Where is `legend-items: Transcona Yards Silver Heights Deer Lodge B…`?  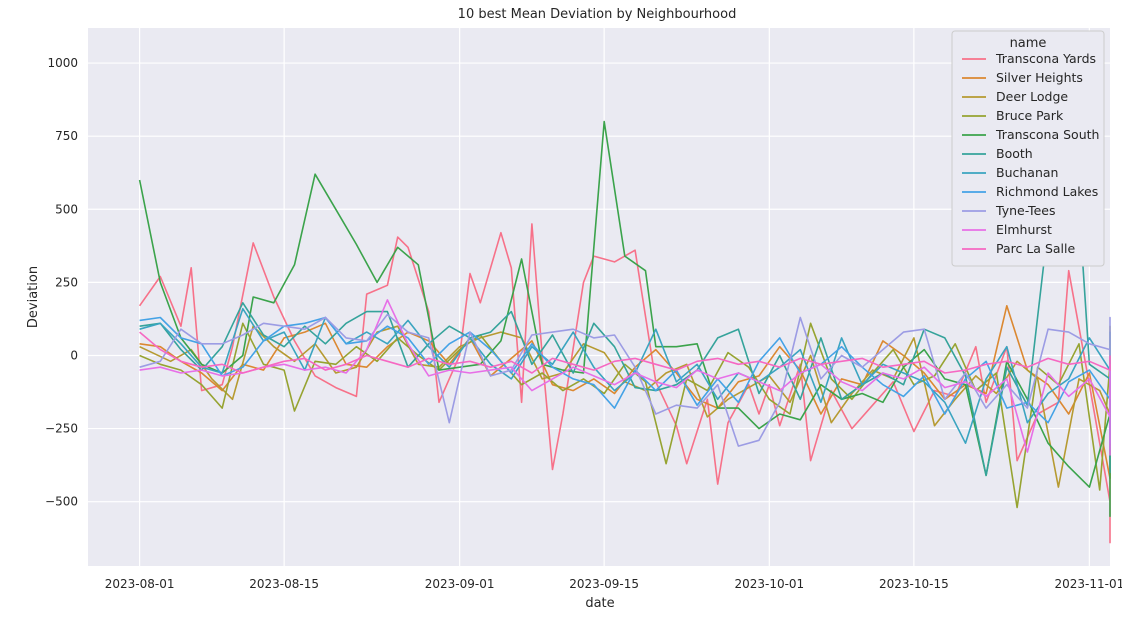
legend-items: Transcona Yards Silver Heights Deer Lodge B… is located at coordinates (1030, 153).